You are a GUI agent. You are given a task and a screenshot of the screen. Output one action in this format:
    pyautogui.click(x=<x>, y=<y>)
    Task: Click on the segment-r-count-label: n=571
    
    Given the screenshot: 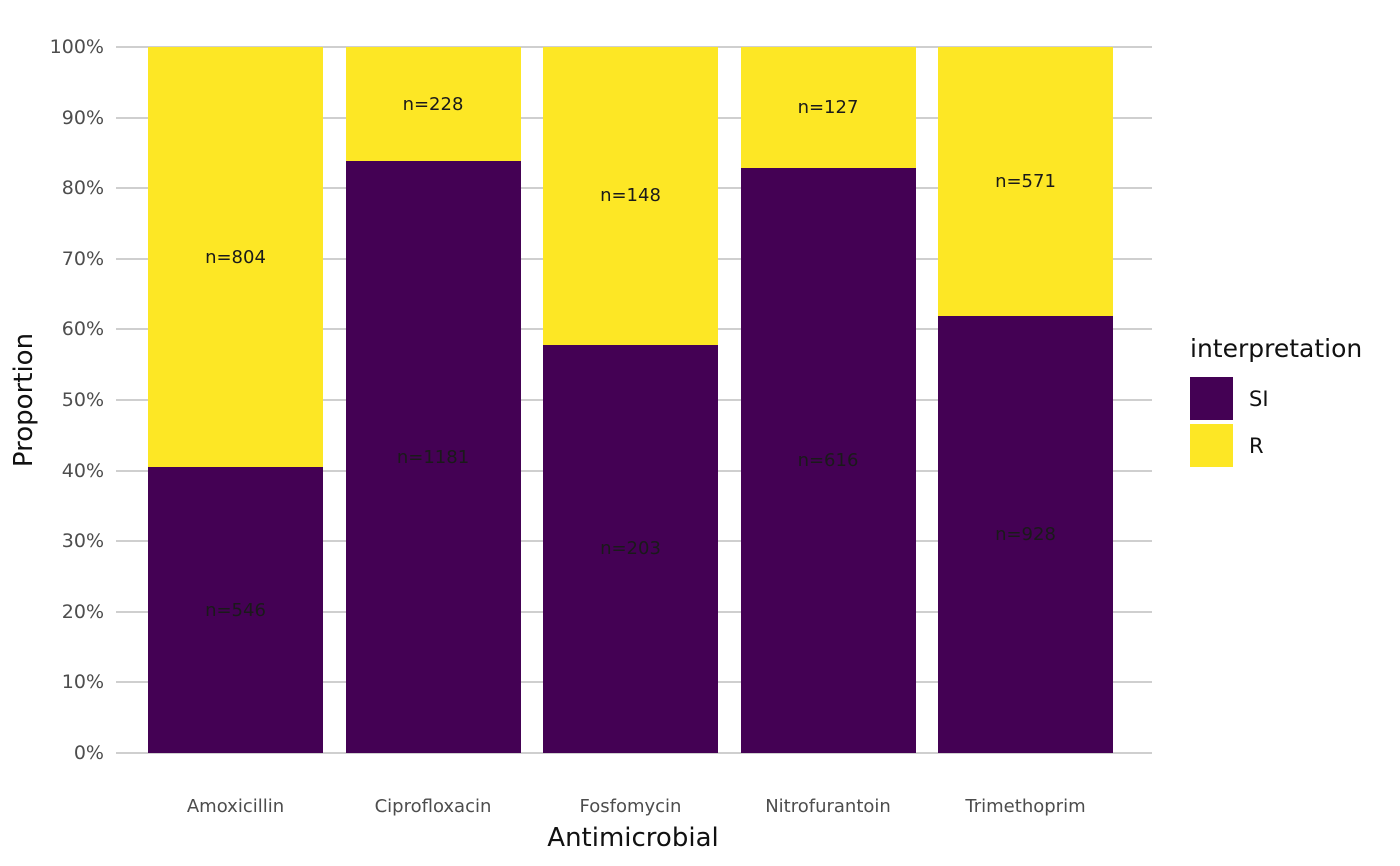 What is the action you would take?
    pyautogui.click(x=1025, y=181)
    